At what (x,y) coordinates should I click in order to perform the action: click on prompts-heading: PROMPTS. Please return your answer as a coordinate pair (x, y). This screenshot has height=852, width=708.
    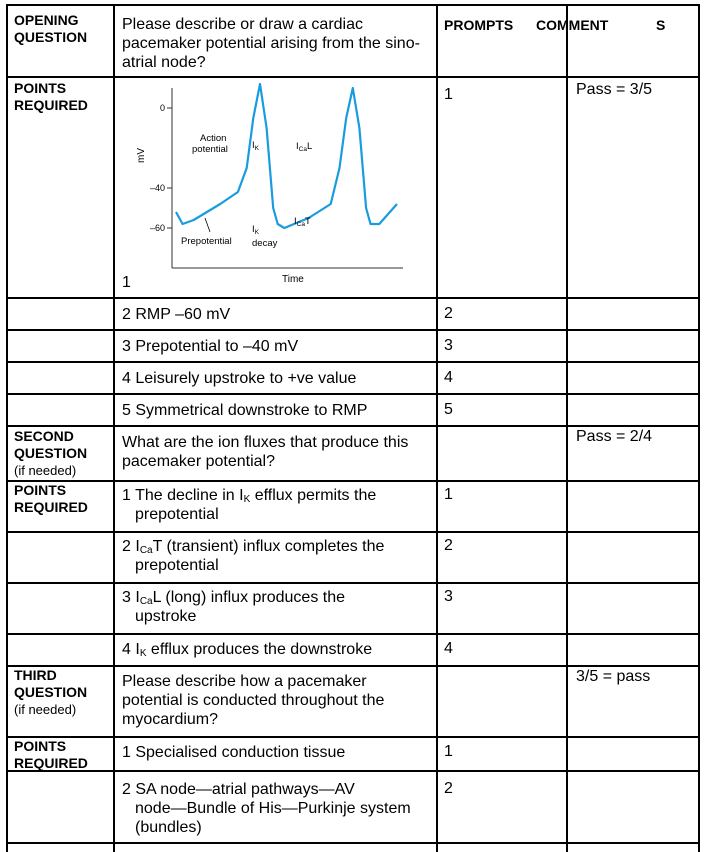
    Looking at the image, I should click on (479, 25).